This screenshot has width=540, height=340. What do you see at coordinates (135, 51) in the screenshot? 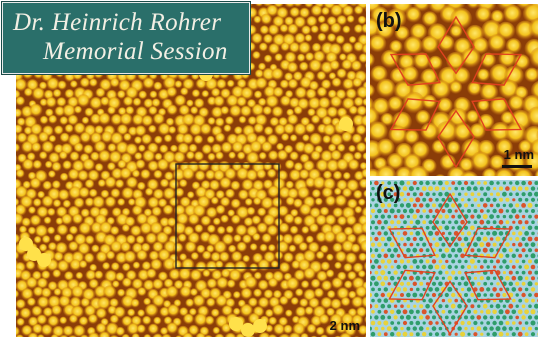
I see `banner-title-line2: Memorial Session` at bounding box center [135, 51].